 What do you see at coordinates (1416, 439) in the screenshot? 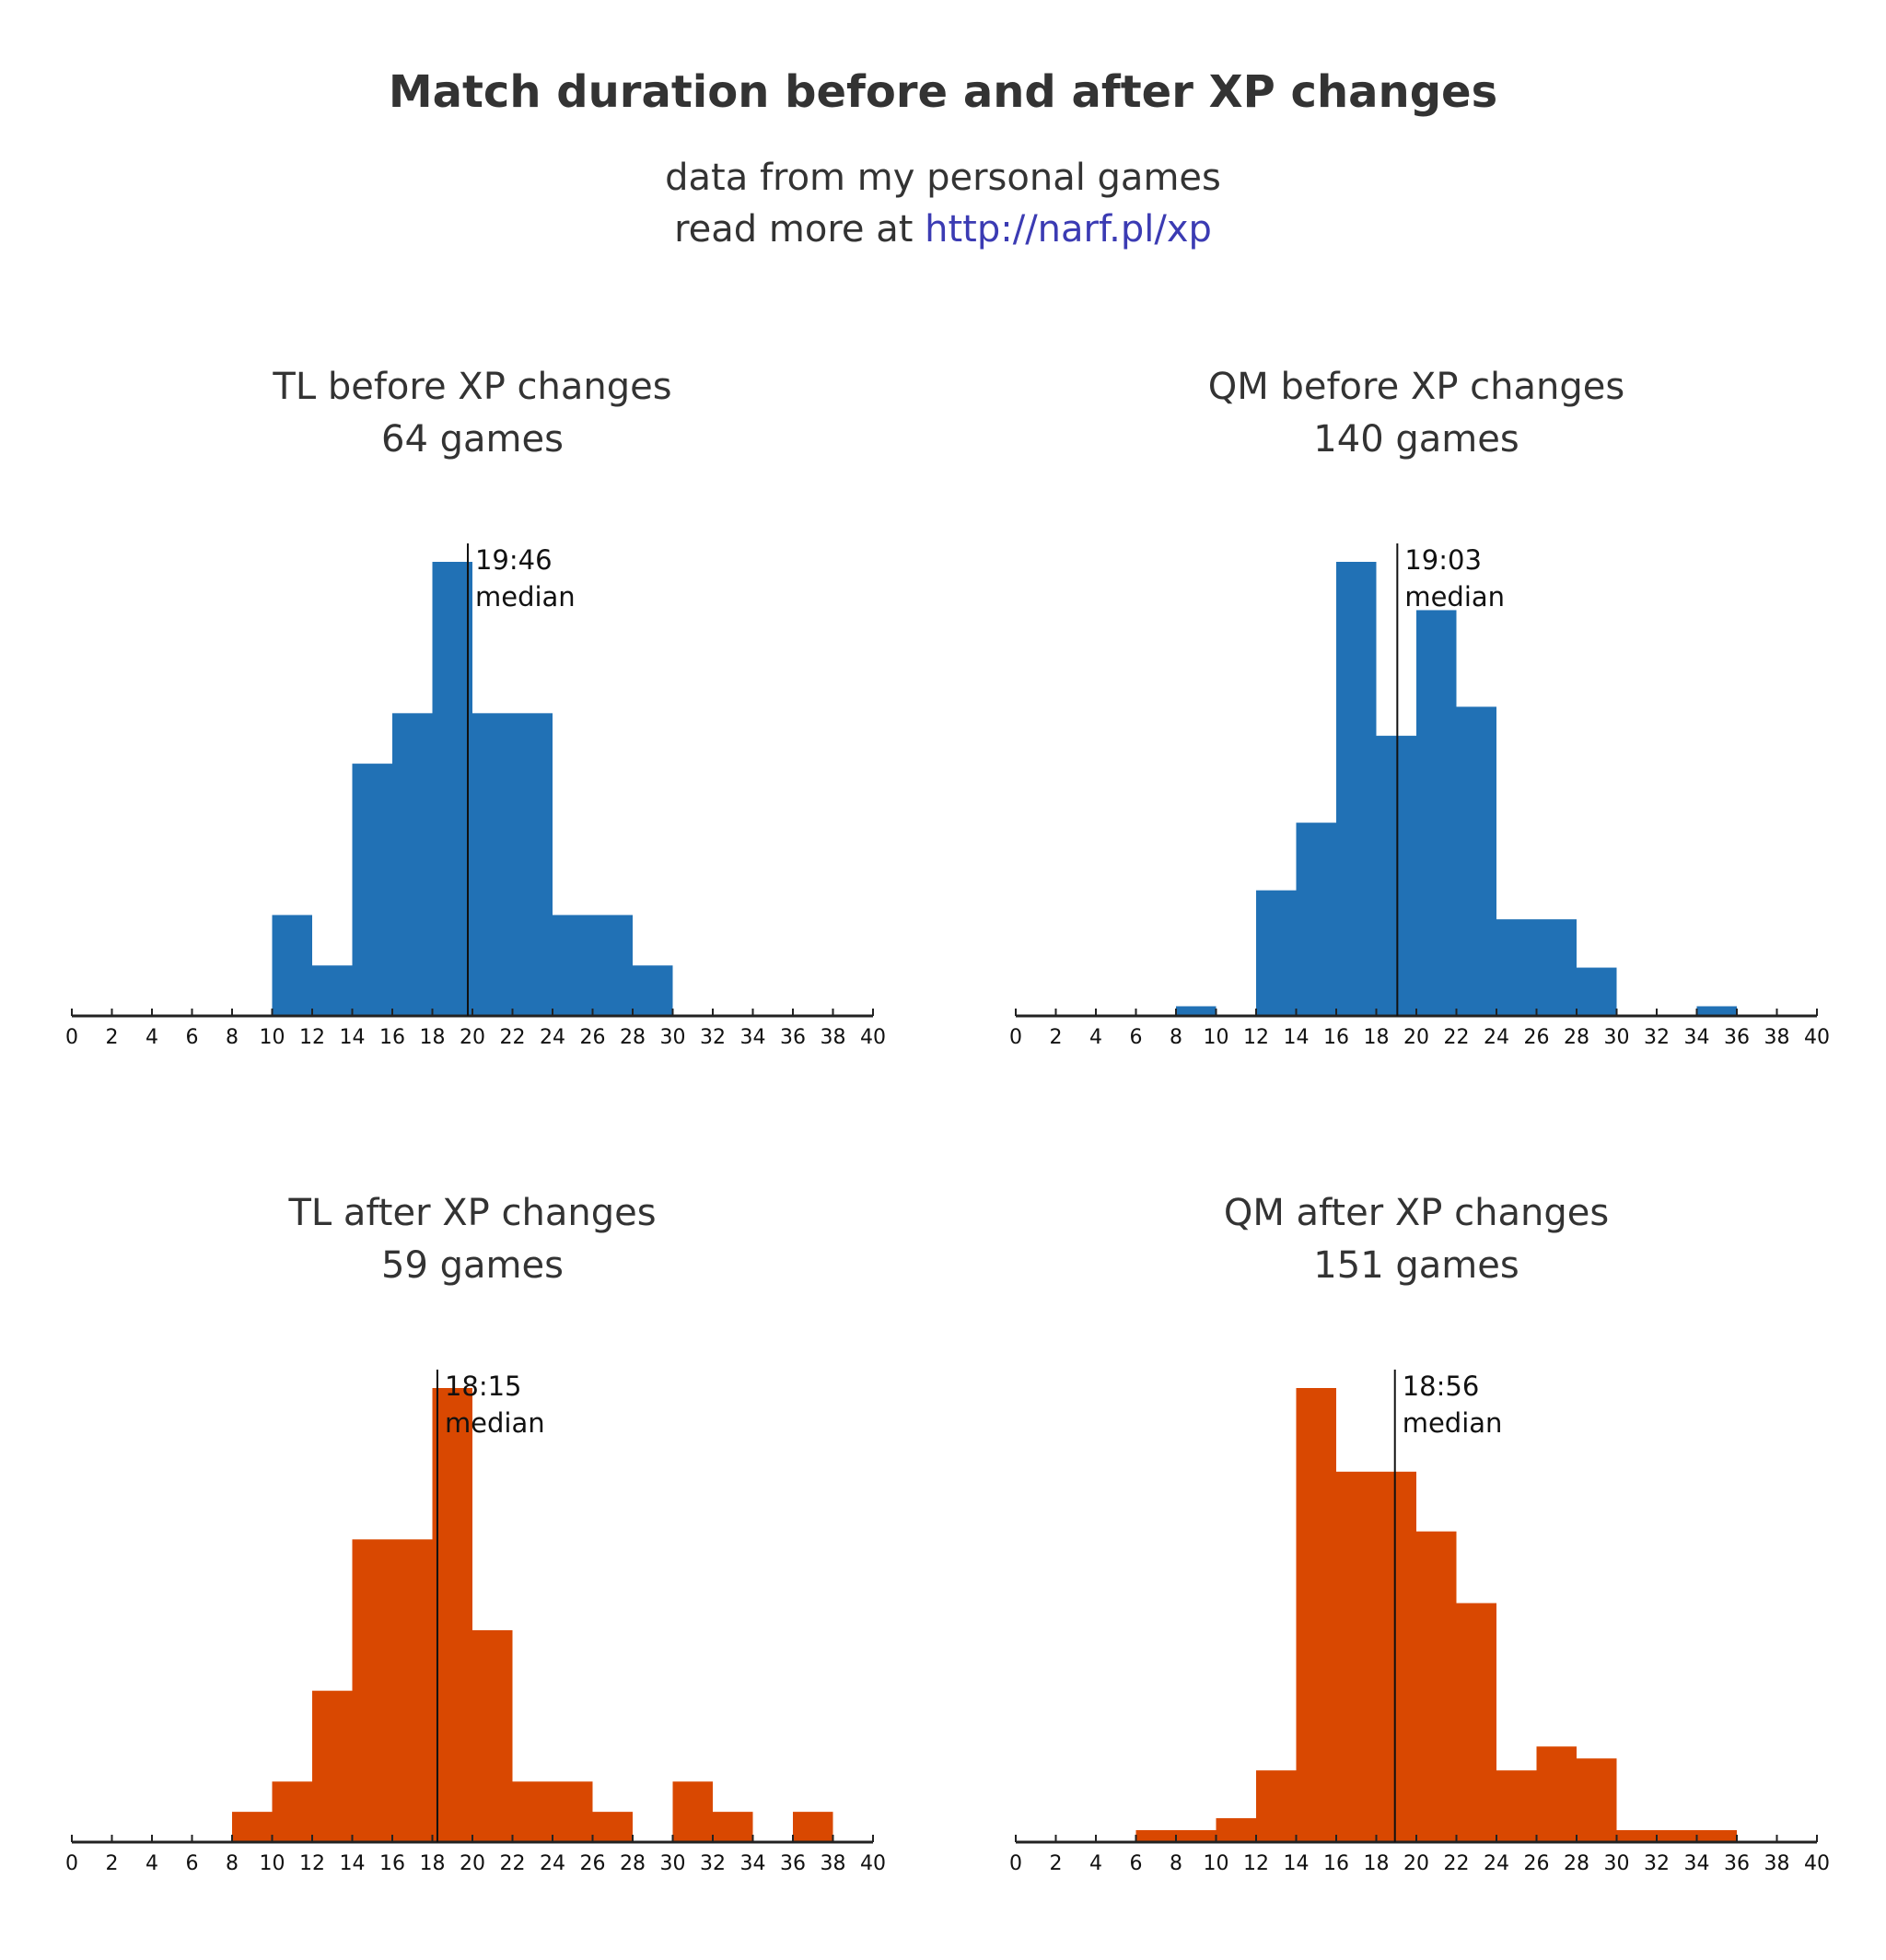
I see `panel-game-count: 140 games` at bounding box center [1416, 439].